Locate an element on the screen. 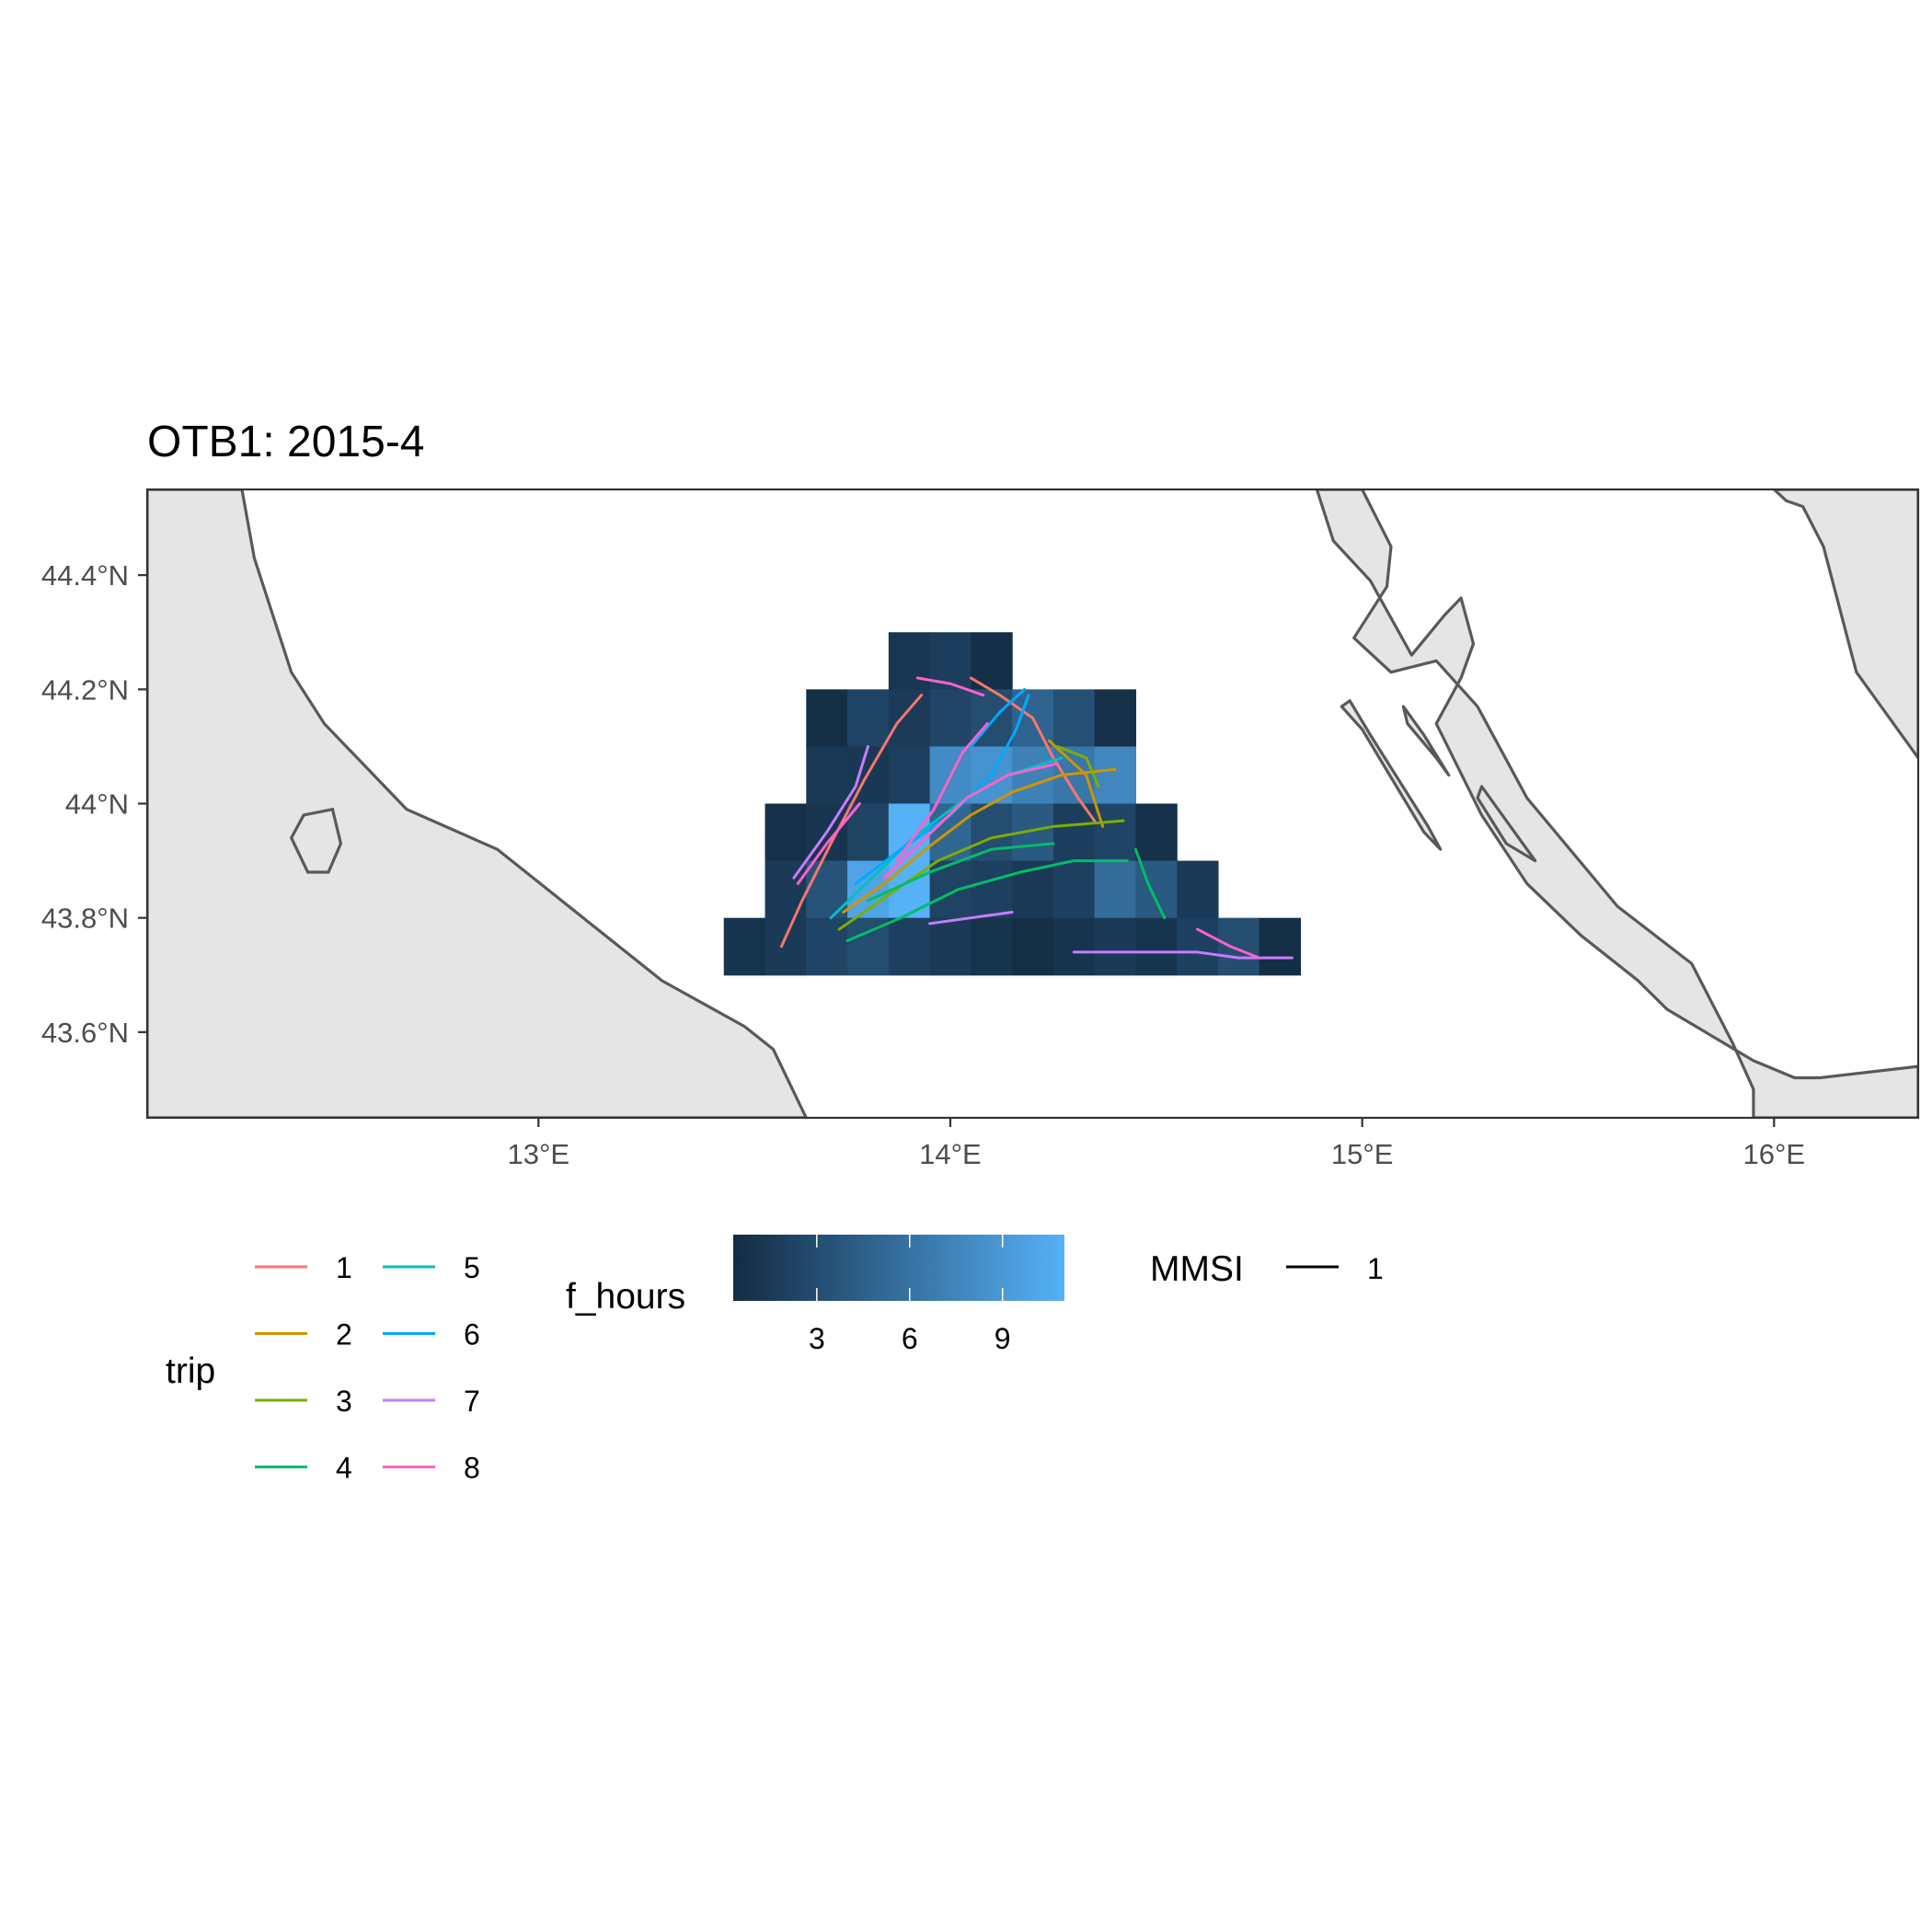 The image size is (1932, 1932). mmsi-legend-label: 1 is located at coordinates (1375, 1268).